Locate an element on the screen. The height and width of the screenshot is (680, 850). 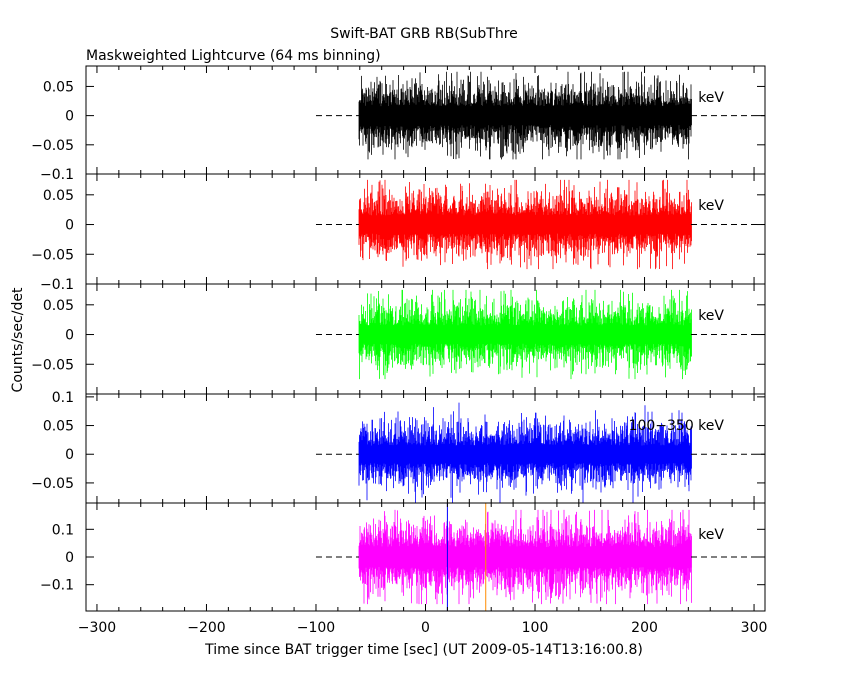
x-tick-label-5: 200 is located at coordinates (644, 628).